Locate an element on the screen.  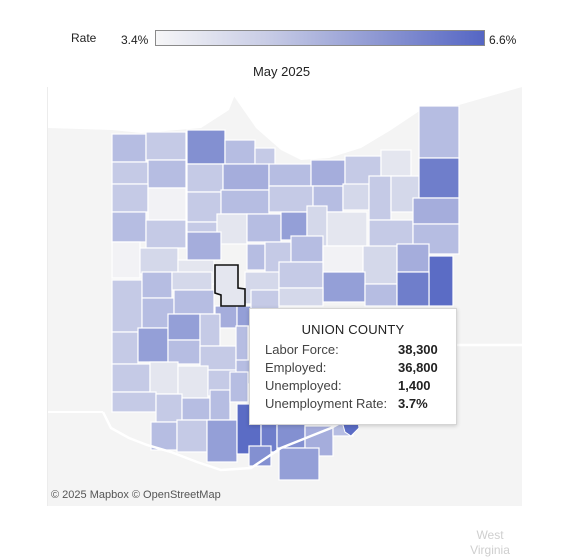
legend-min-label: 3.4% is located at coordinates (135, 40).